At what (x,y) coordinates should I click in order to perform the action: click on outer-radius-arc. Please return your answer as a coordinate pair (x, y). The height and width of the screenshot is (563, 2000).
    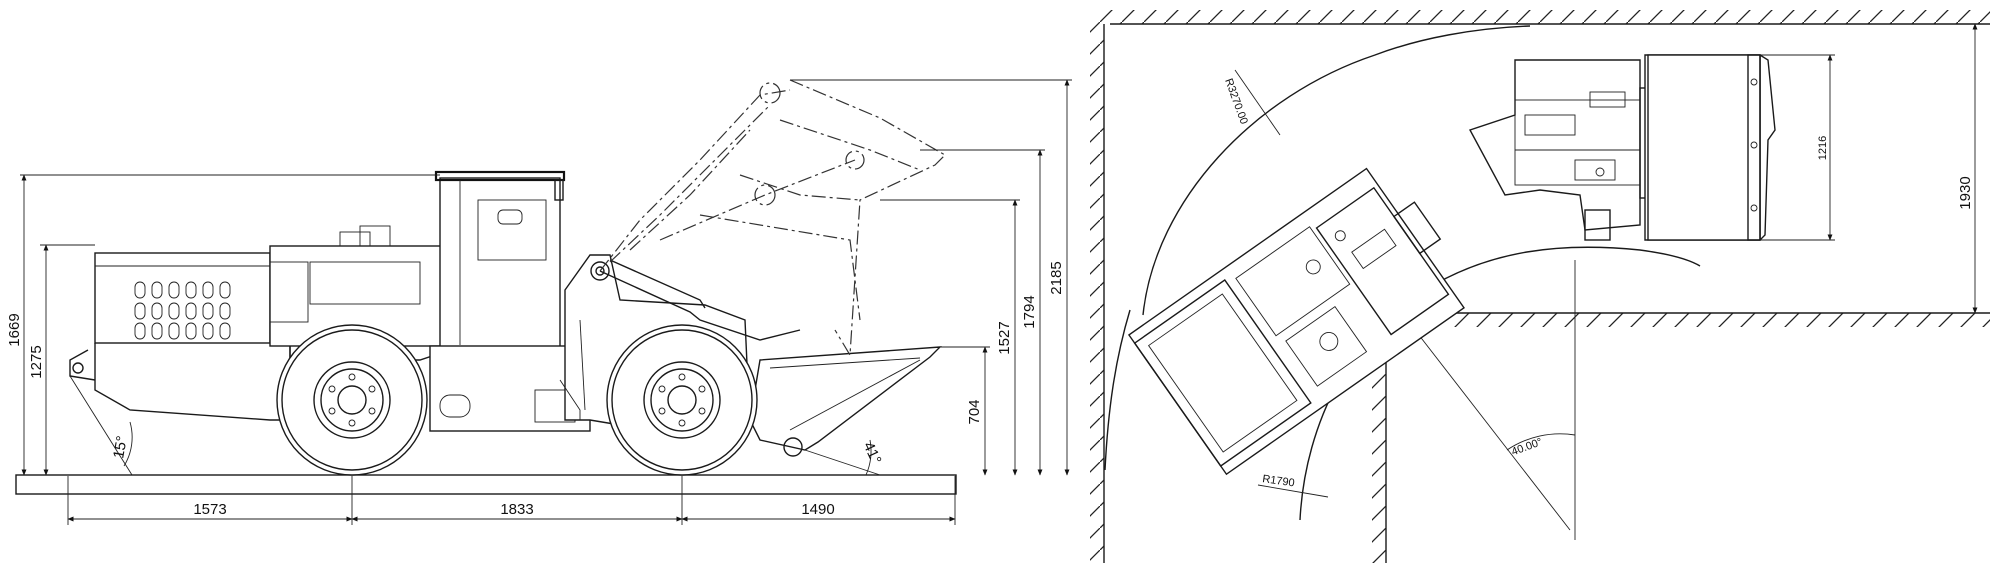
    Looking at the image, I should click on (1336, 170).